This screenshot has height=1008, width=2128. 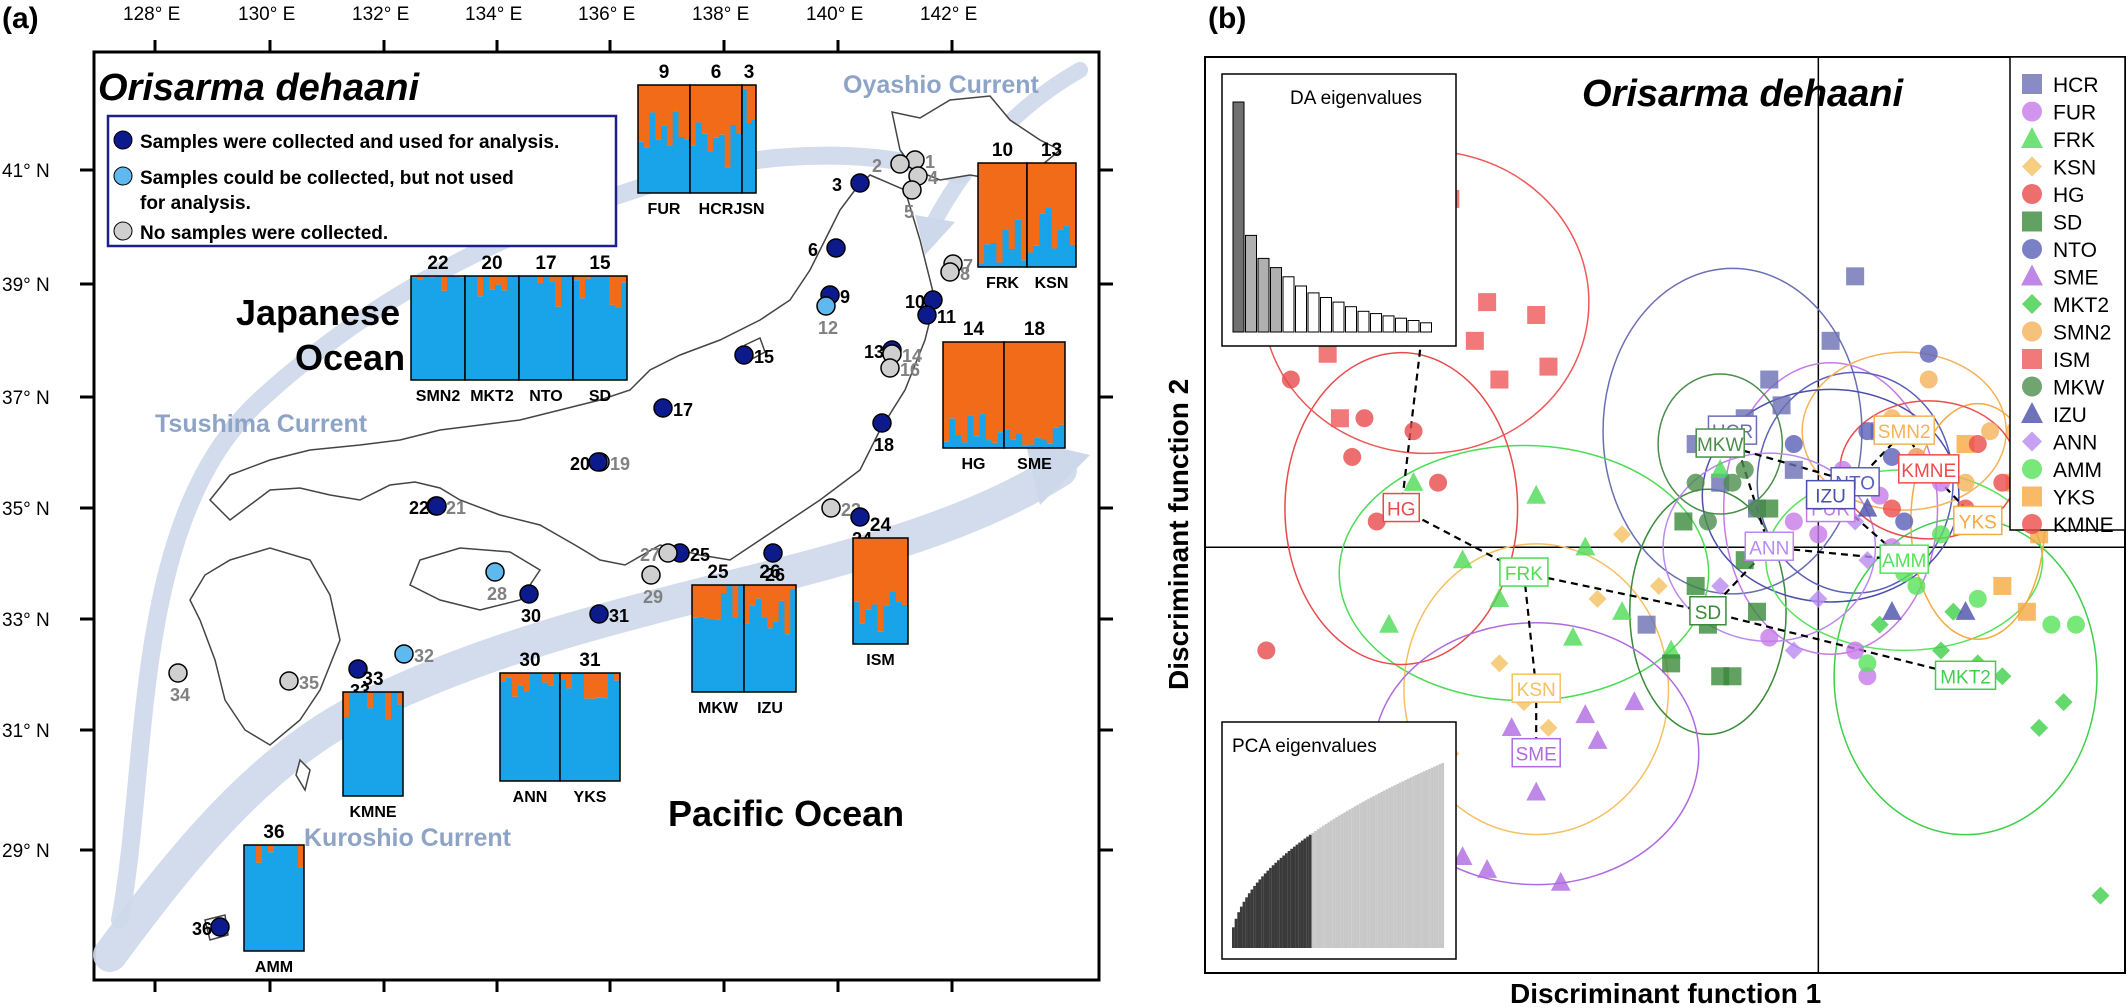 I want to click on legend-label: YKS, so click(x=2074, y=498).